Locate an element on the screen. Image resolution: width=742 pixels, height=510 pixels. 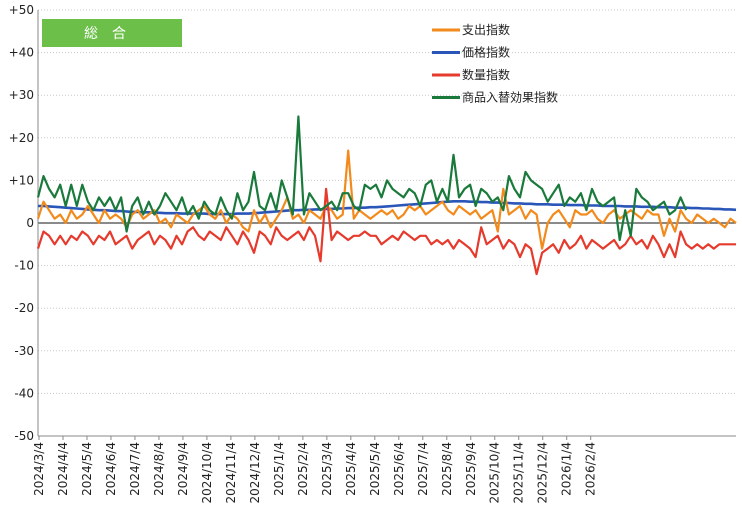
chart-badge: 総合 is located at coordinates (112, 33).